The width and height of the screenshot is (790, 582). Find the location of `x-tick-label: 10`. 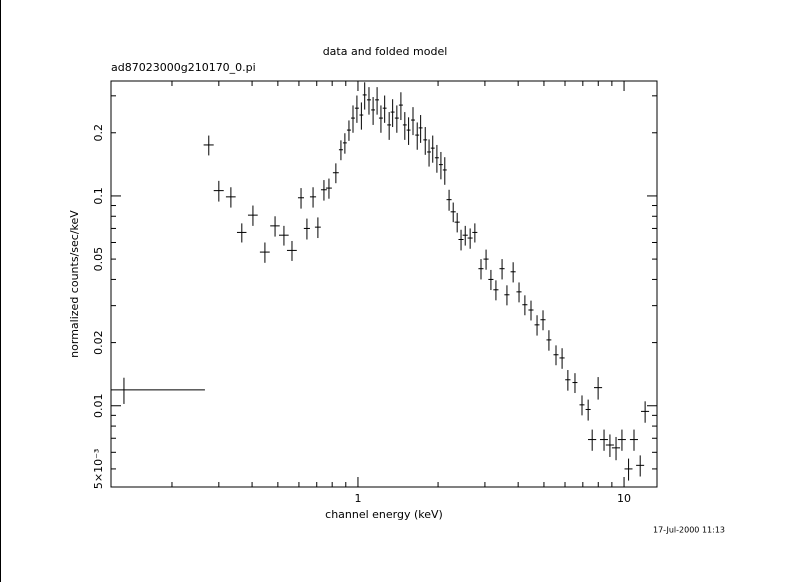

x-tick-label: 10 is located at coordinates (624, 498).